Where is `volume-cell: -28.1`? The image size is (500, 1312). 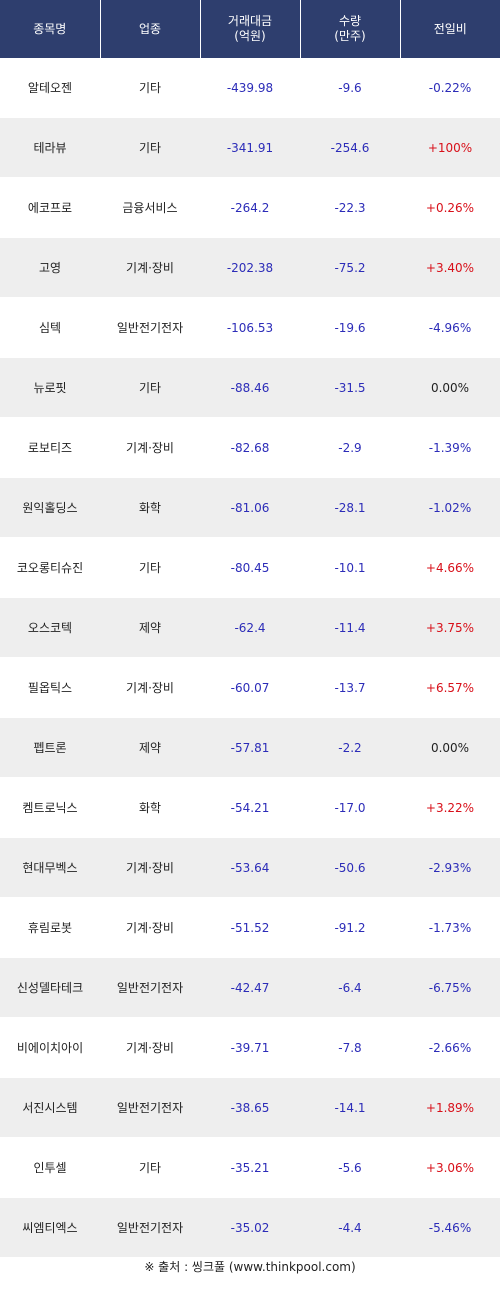 volume-cell: -28.1 is located at coordinates (350, 507).